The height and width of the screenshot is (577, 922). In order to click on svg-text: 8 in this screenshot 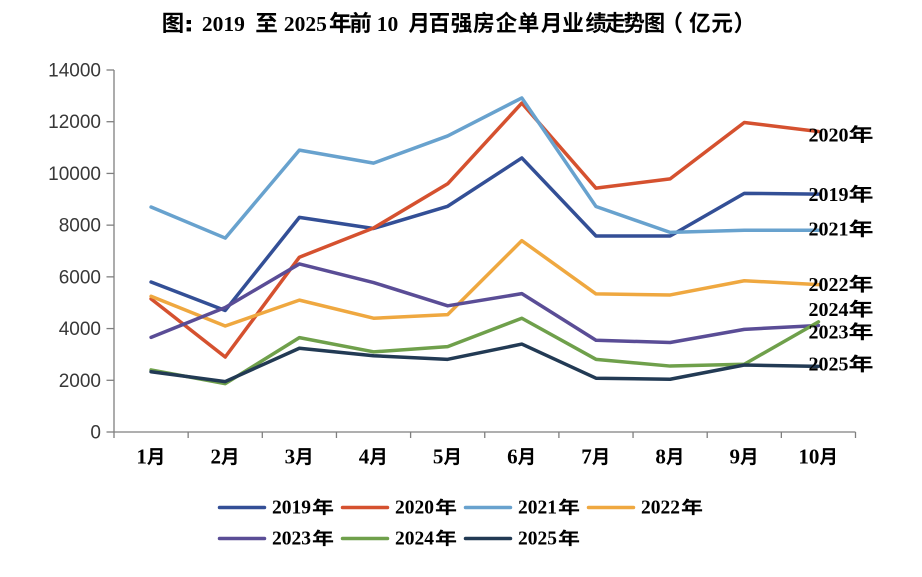, I will do `click(660, 457)`.